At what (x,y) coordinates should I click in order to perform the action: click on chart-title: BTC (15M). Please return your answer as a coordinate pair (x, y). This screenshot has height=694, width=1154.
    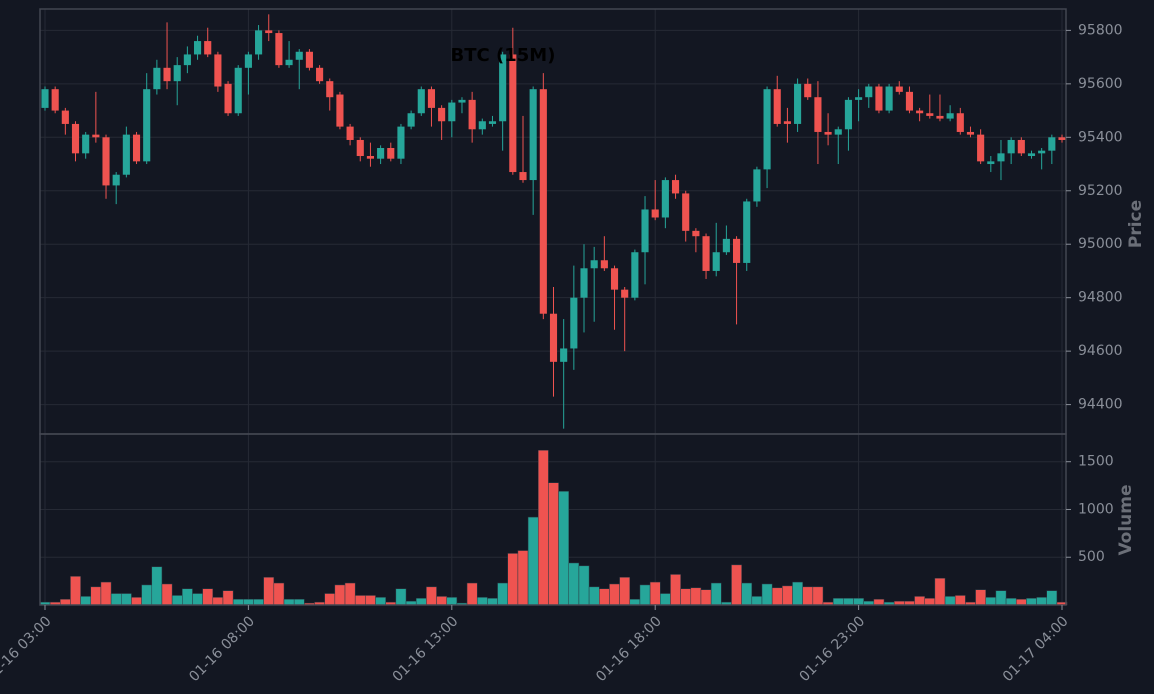
    Looking at the image, I should click on (503, 55).